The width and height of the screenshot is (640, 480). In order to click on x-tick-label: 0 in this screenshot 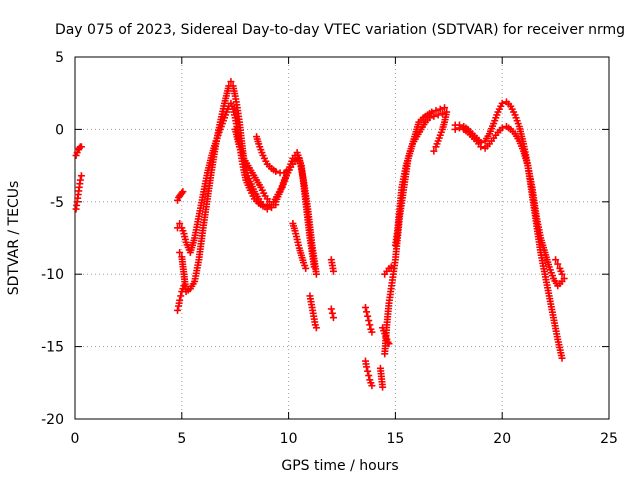, I will do `click(75, 439)`.